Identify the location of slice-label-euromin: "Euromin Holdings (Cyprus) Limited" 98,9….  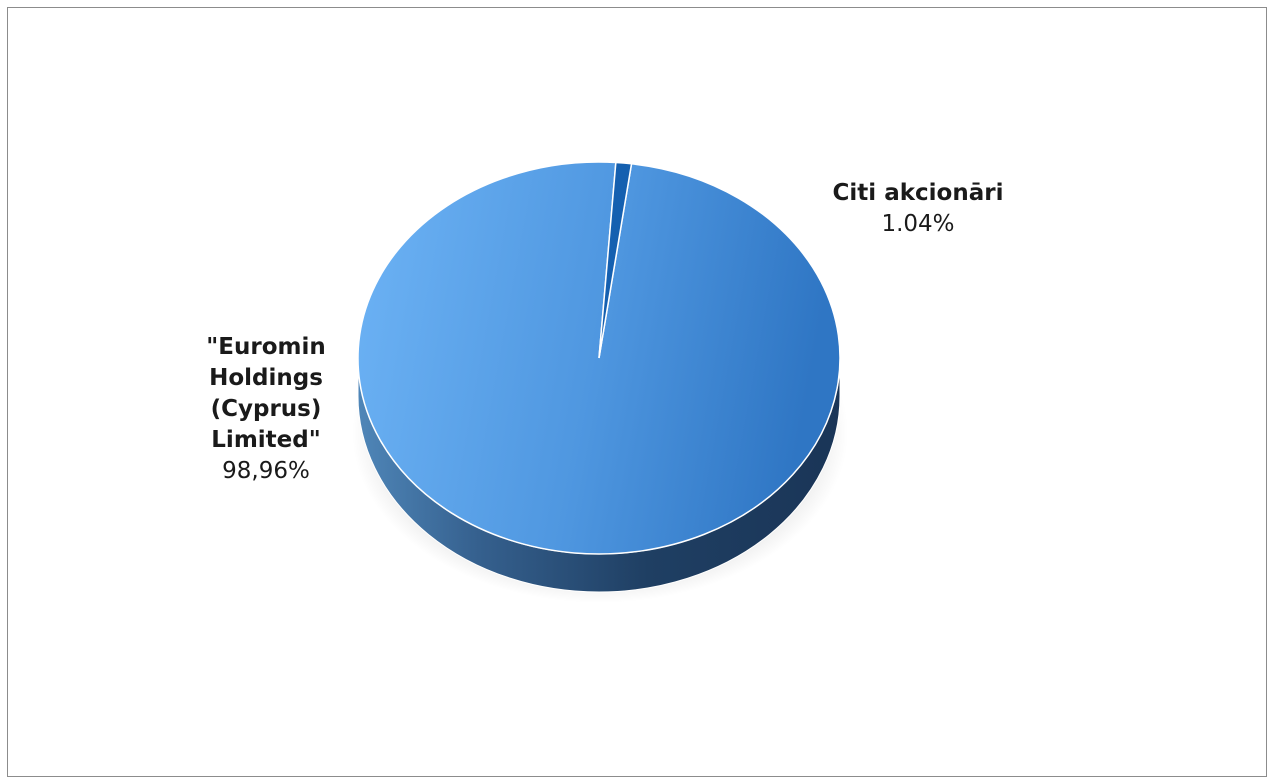
(266, 409).